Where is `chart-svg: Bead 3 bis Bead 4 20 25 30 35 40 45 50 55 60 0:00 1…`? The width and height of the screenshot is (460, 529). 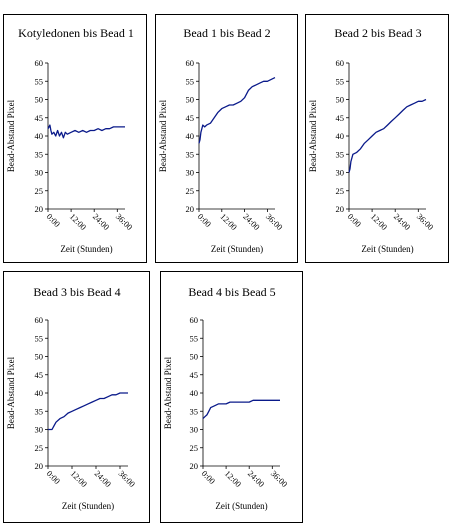 chart-svg: Bead 3 bis Bead 4 20 25 30 35 40 45 50 55 60 0:00 1… is located at coordinates (72, 398).